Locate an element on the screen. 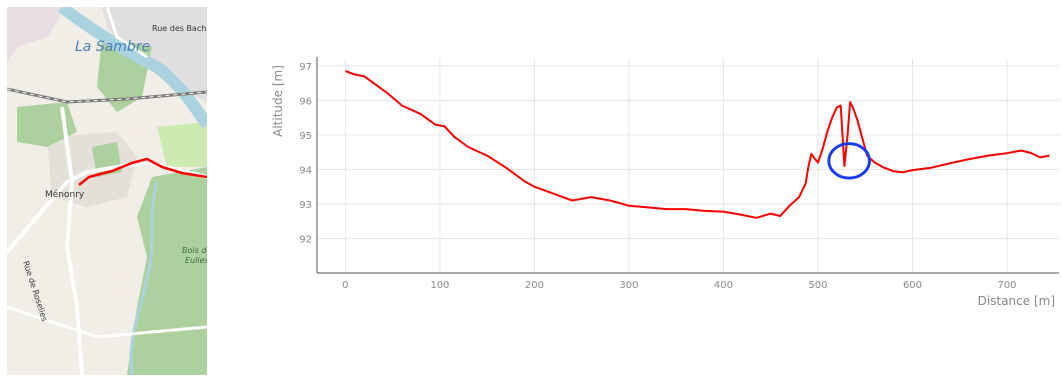 The image size is (1062, 376). y-tick-label: 93 is located at coordinates (305, 205).